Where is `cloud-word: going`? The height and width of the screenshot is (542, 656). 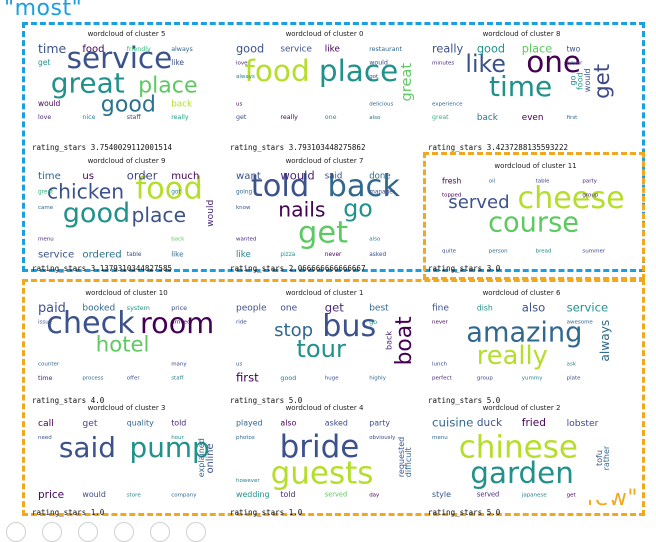
cloud-word: going is located at coordinates (244, 192).